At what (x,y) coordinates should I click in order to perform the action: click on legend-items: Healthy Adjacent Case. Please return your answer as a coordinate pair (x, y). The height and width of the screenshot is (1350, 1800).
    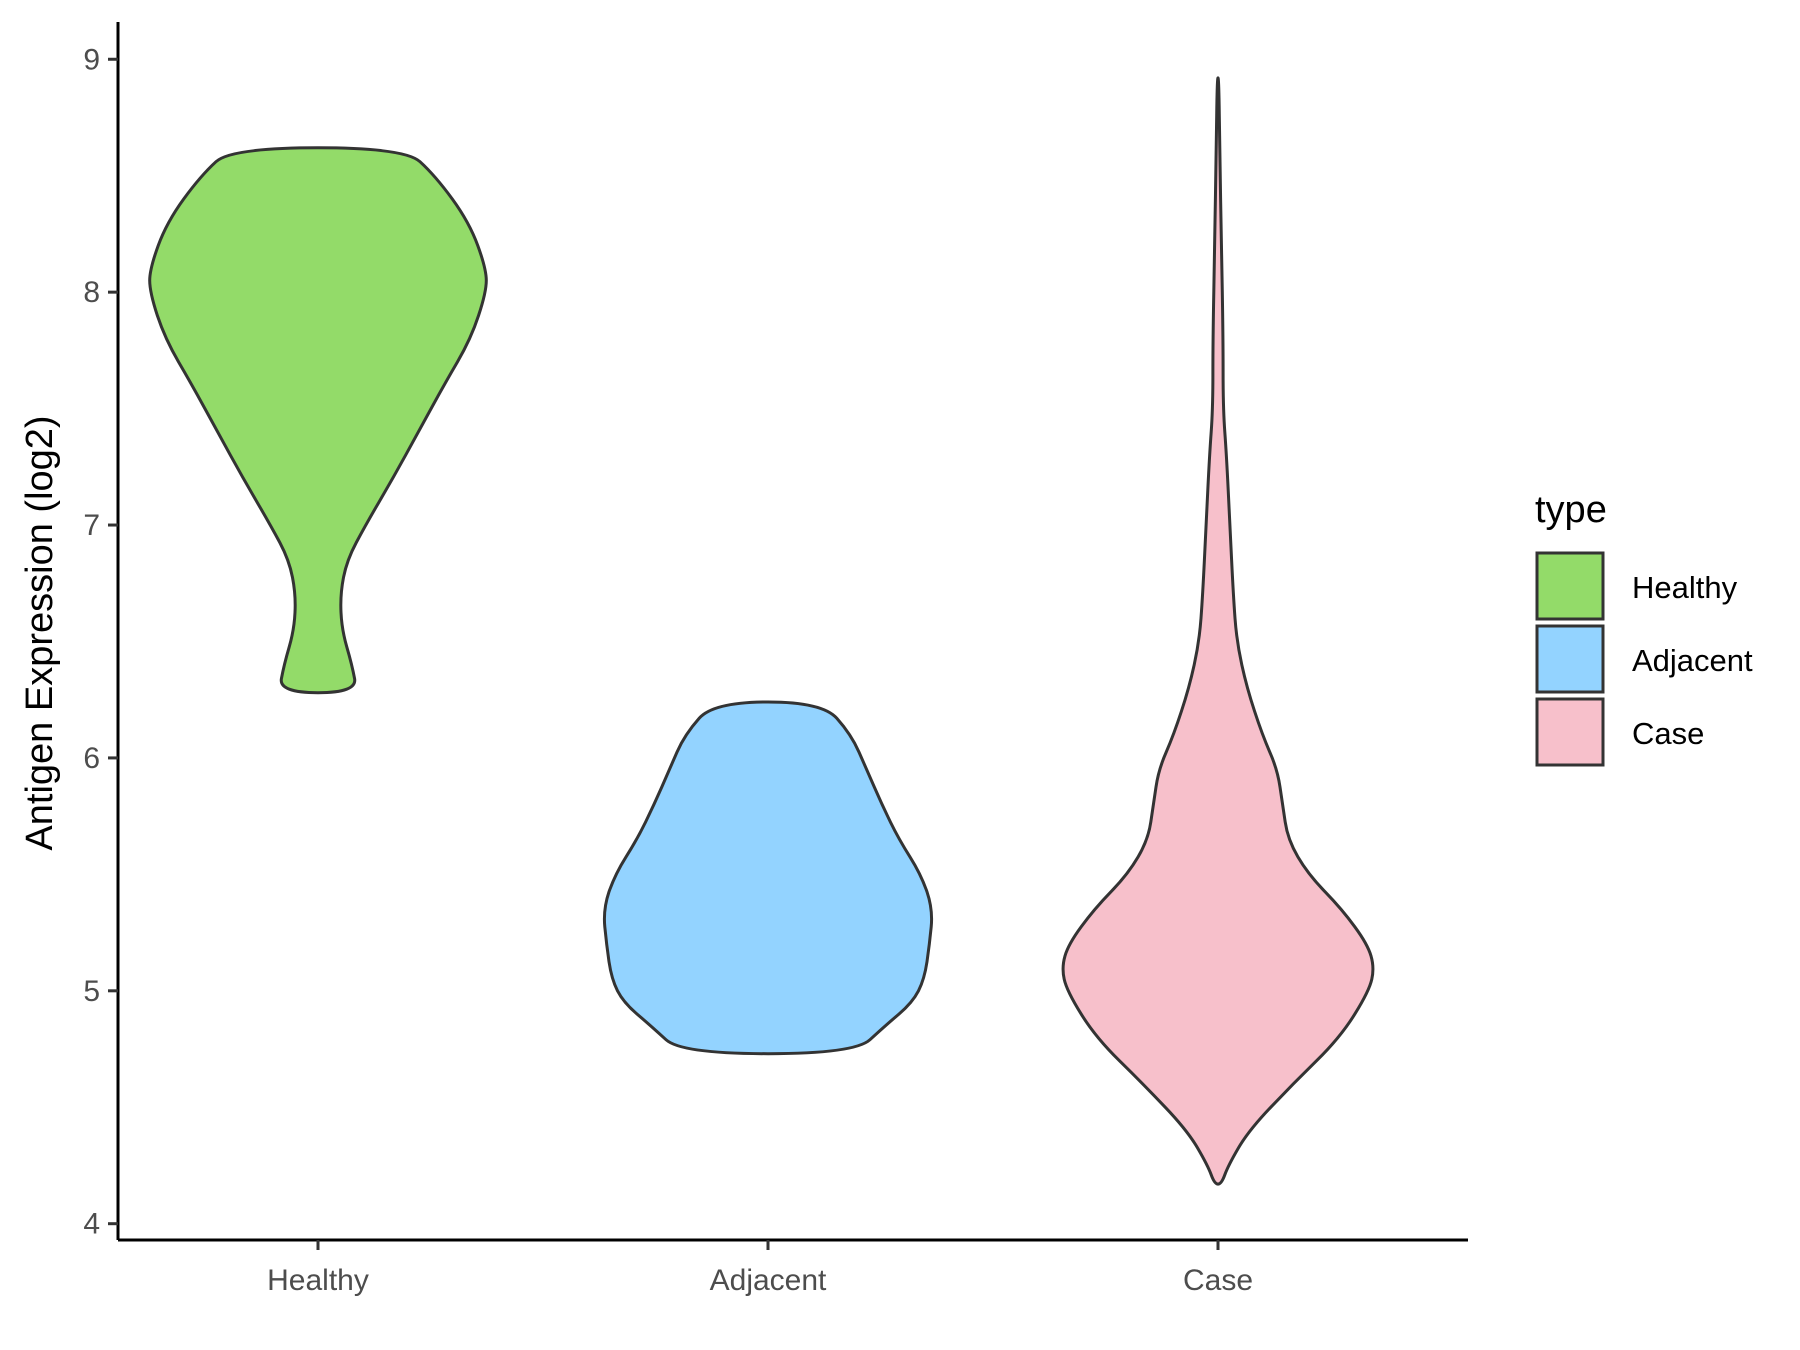
    Looking at the image, I should click on (1644, 659).